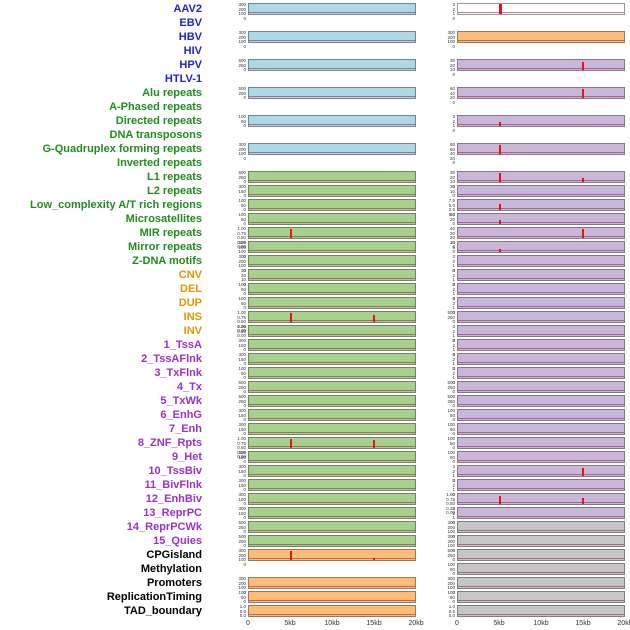  What do you see at coordinates (190, 65) in the screenshot?
I see `row-label: HPV` at bounding box center [190, 65].